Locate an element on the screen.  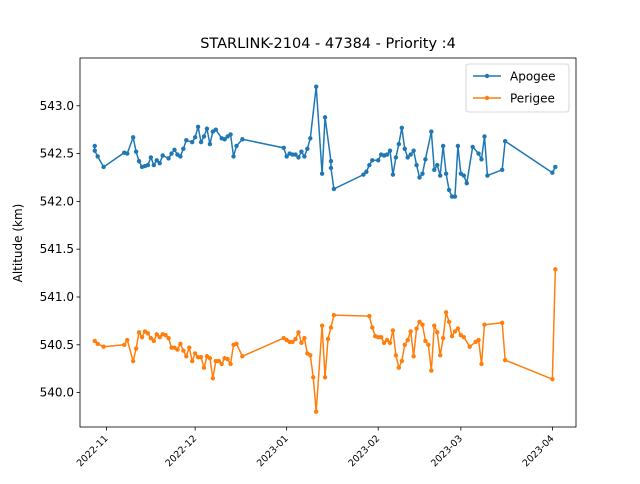
y-tick-label: 542.5 is located at coordinates (57, 154).